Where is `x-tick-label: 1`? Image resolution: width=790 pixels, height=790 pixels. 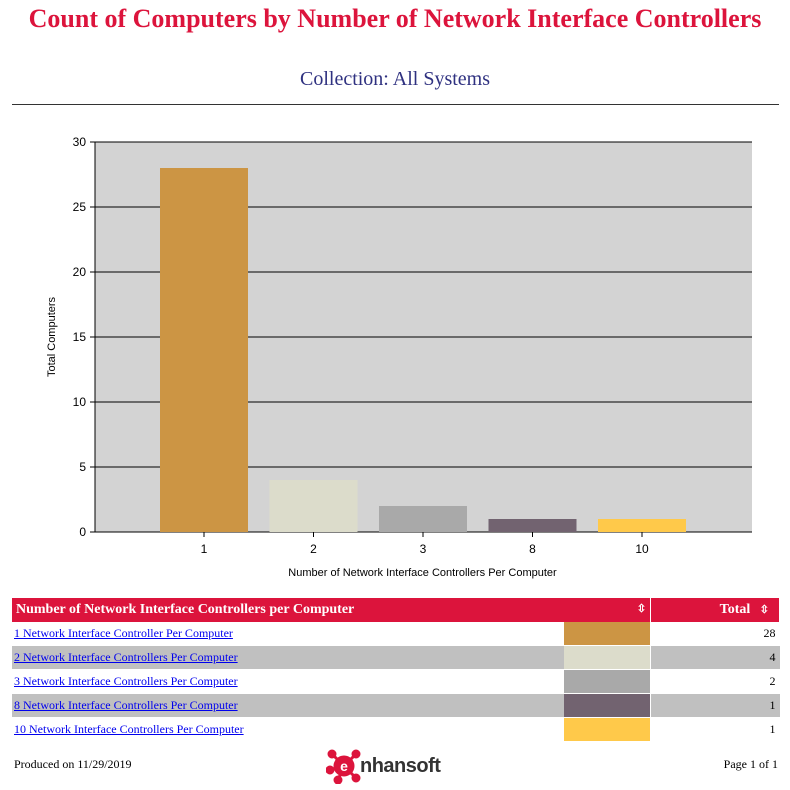 x-tick-label: 1 is located at coordinates (204, 549).